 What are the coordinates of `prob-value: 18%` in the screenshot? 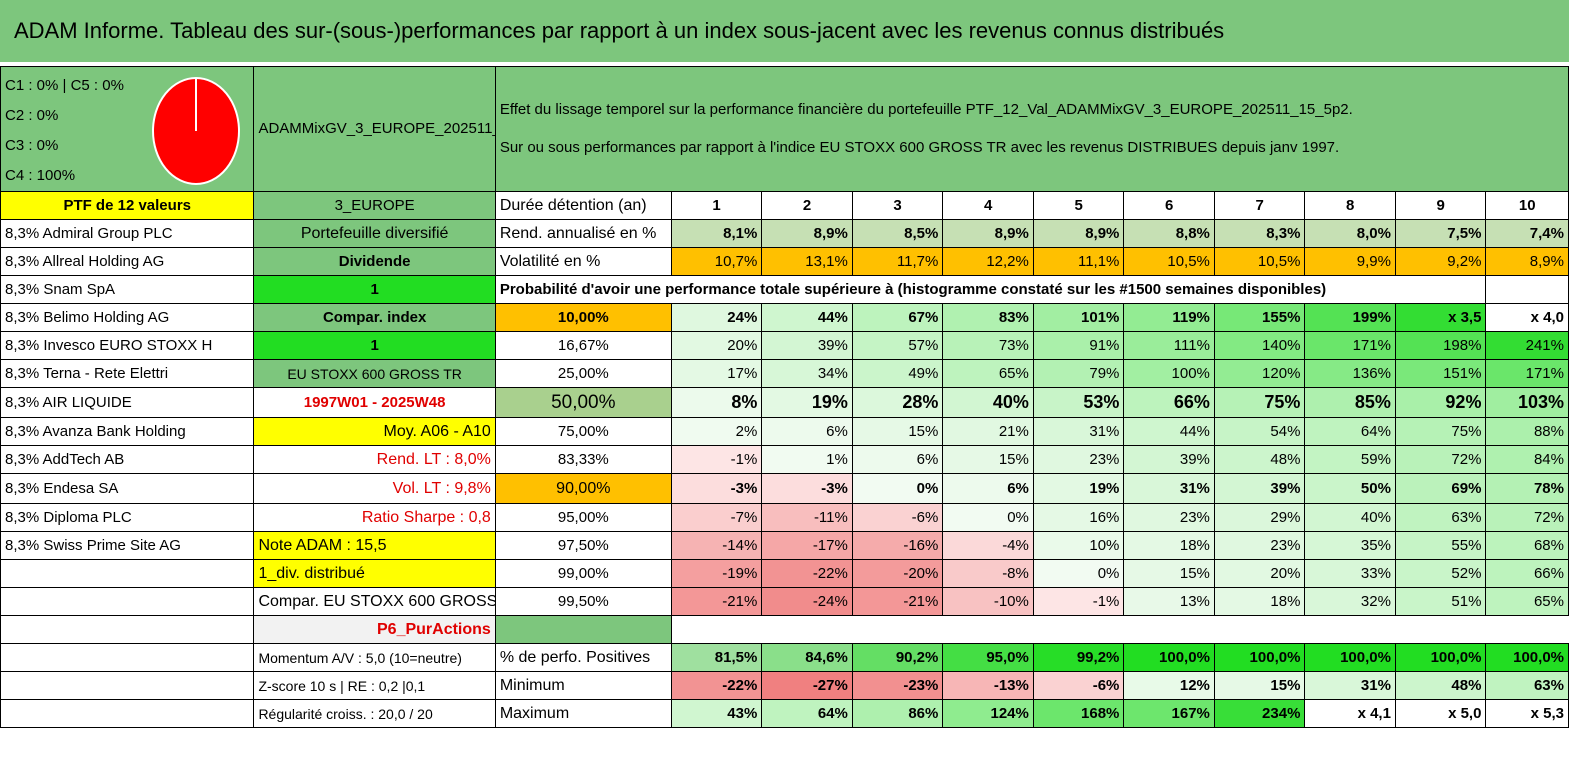 It's located at (1169, 545).